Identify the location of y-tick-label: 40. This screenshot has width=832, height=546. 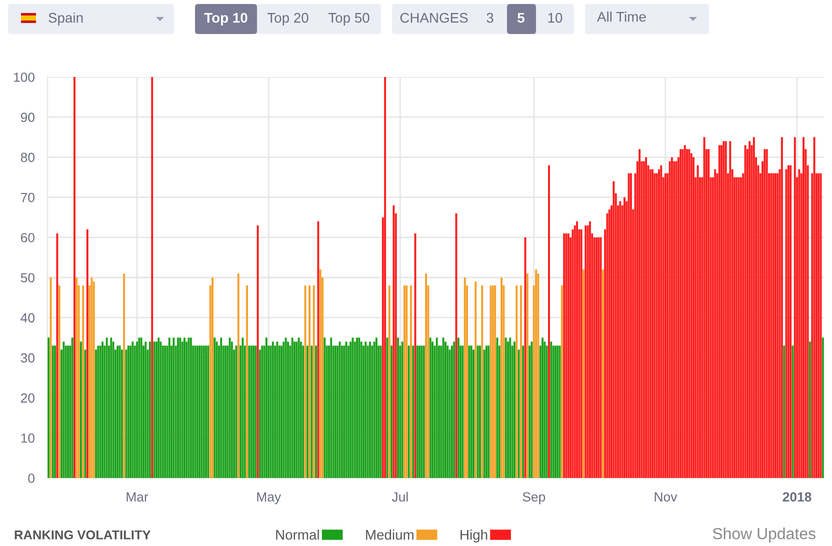
(27, 318).